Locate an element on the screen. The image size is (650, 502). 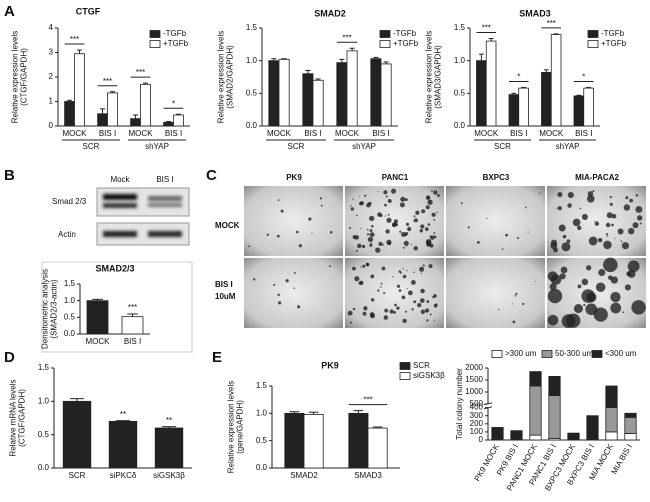
legend-label: SCR is located at coordinates (421, 365).